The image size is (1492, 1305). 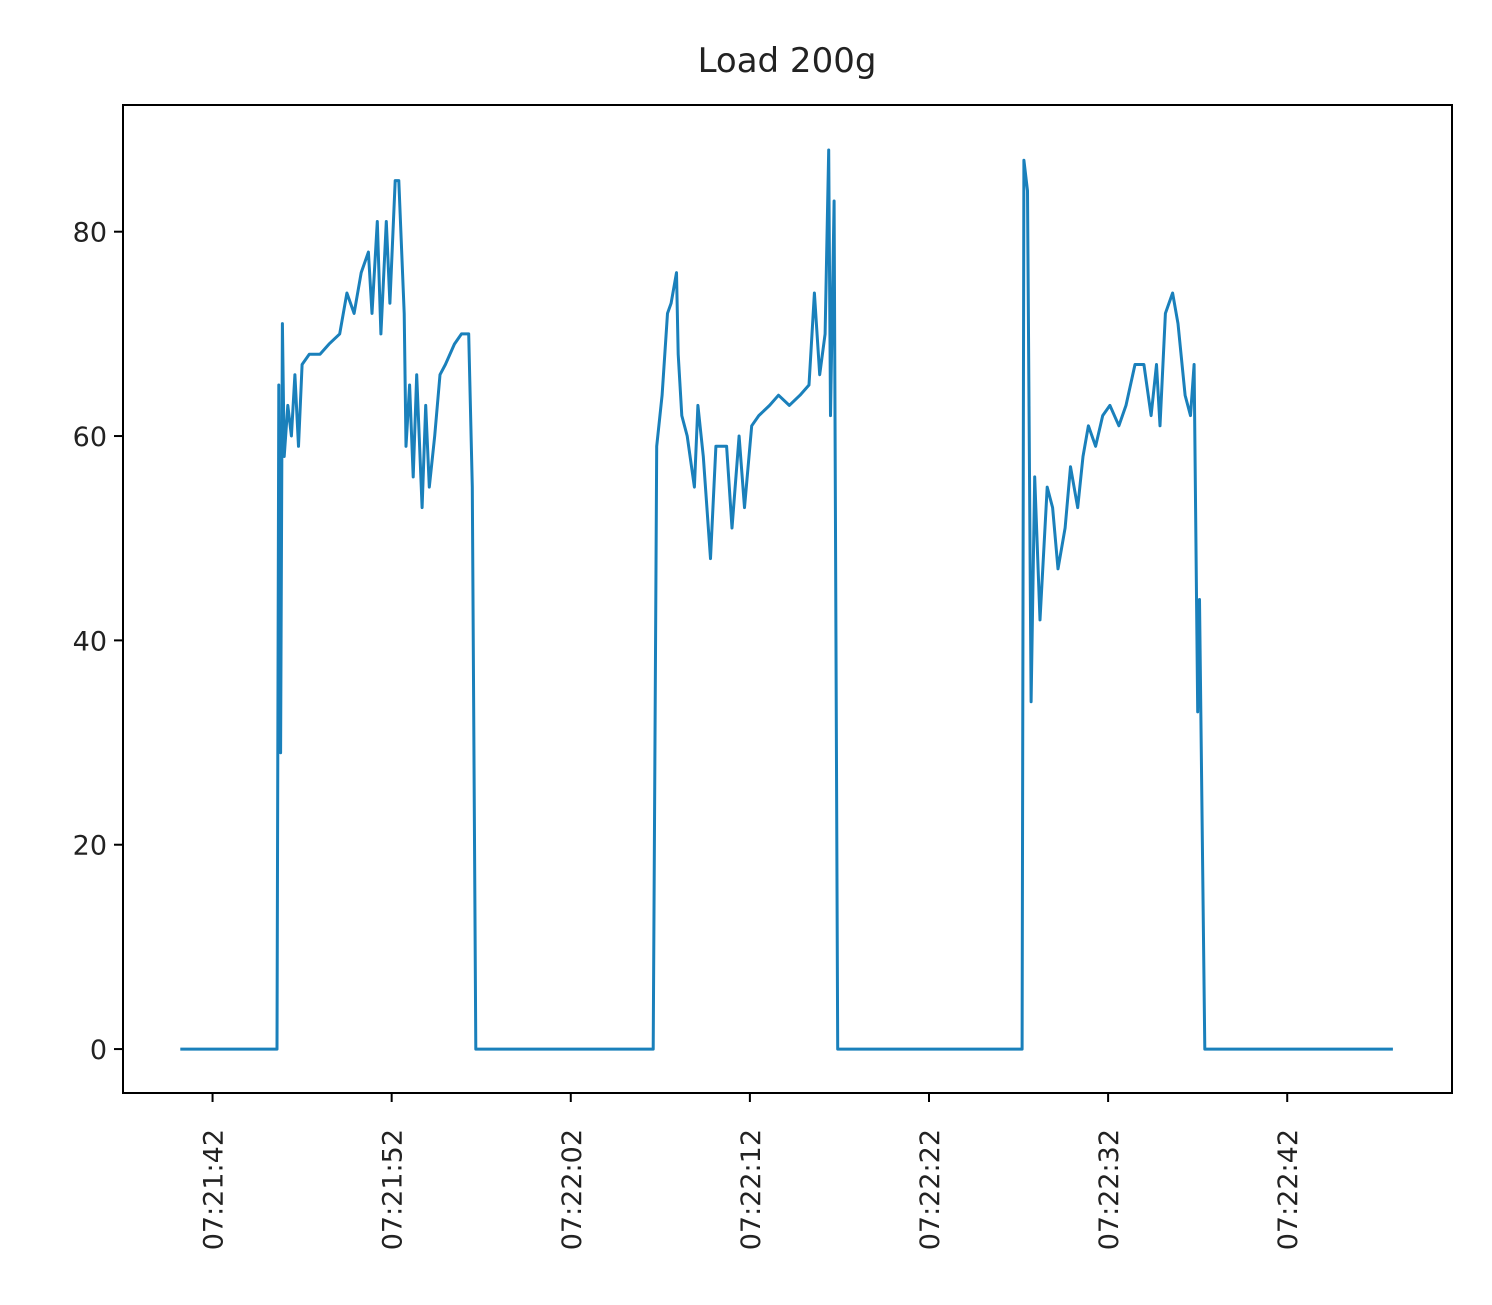 What do you see at coordinates (751, 1189) in the screenshot?
I see `x-tick-label: 07:22:12` at bounding box center [751, 1189].